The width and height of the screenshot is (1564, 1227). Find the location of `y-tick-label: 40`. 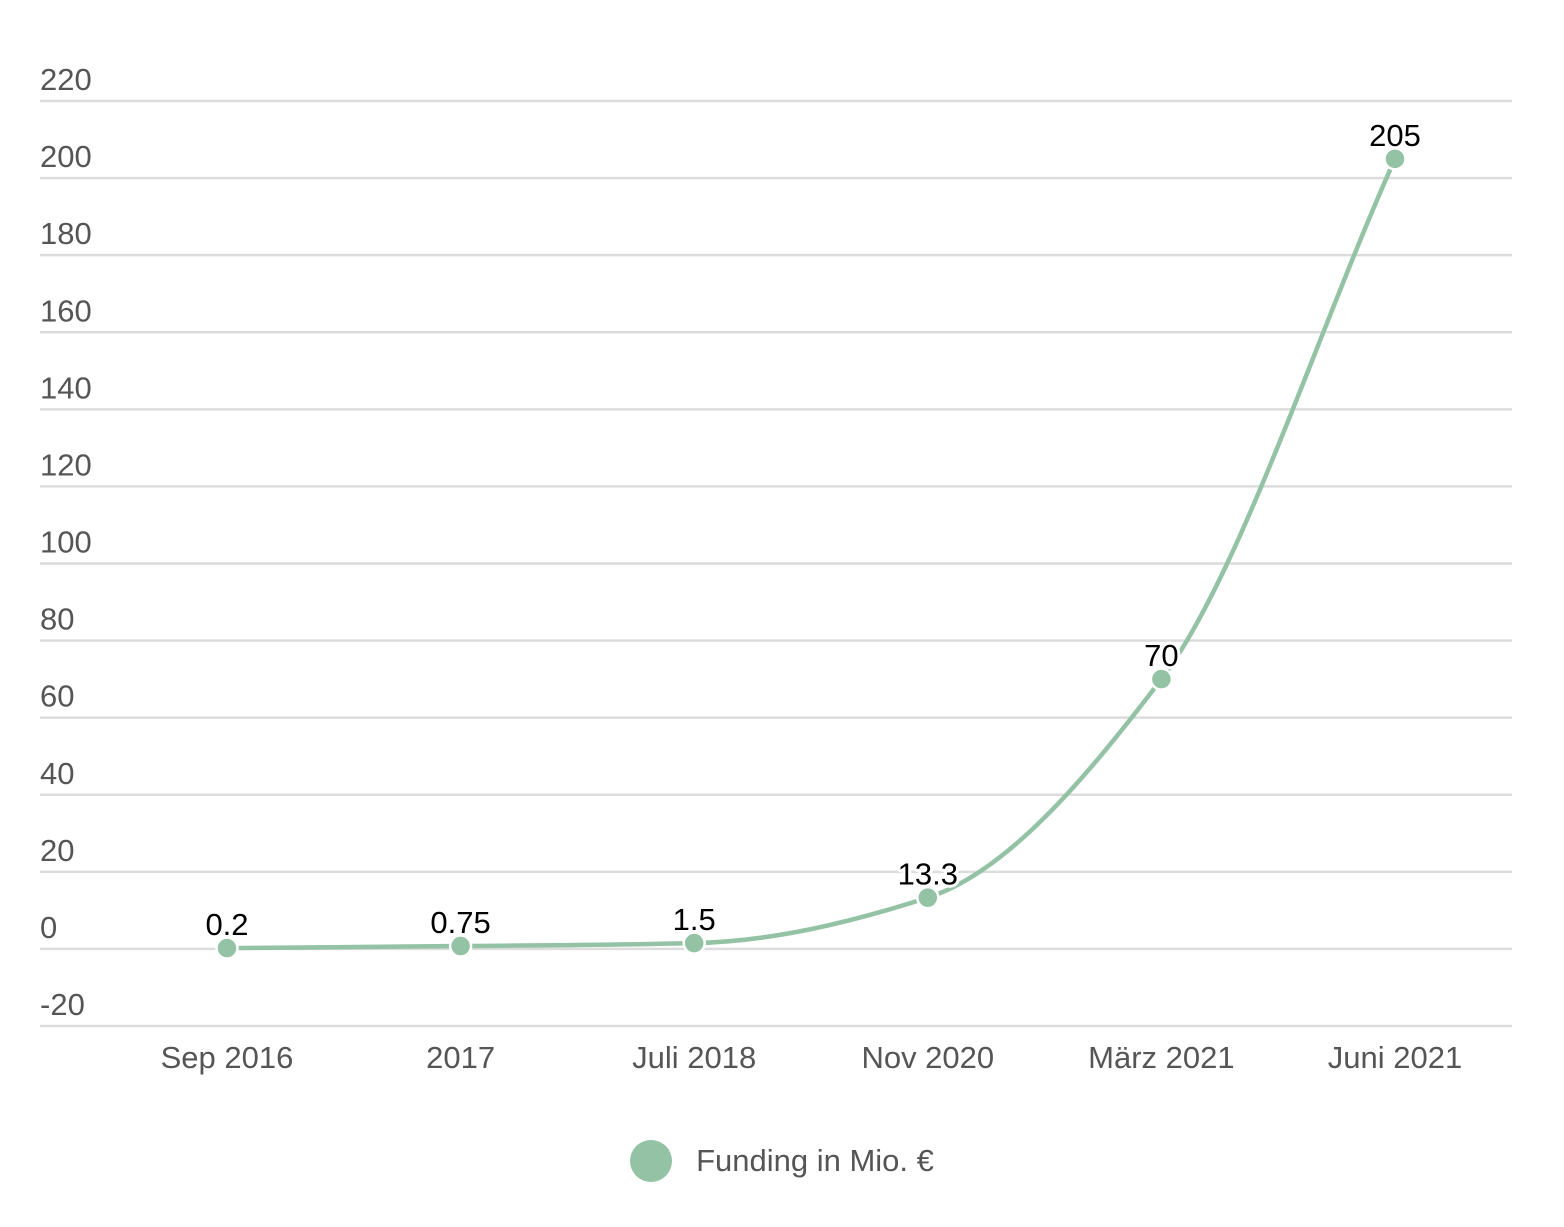

y-tick-label: 40 is located at coordinates (57, 773).